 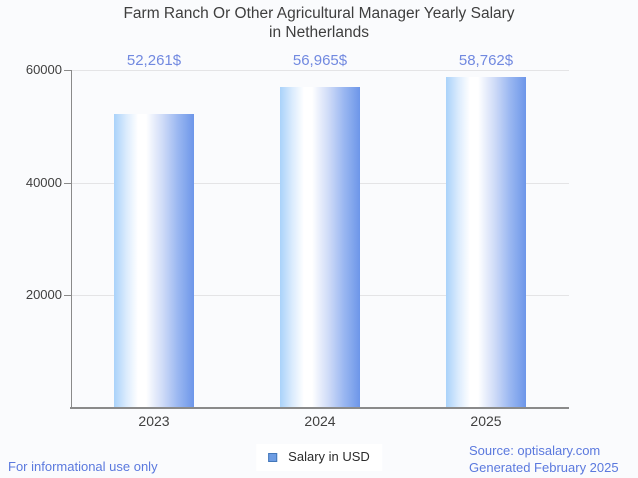 I want to click on x-axis-line, so click(x=319, y=408).